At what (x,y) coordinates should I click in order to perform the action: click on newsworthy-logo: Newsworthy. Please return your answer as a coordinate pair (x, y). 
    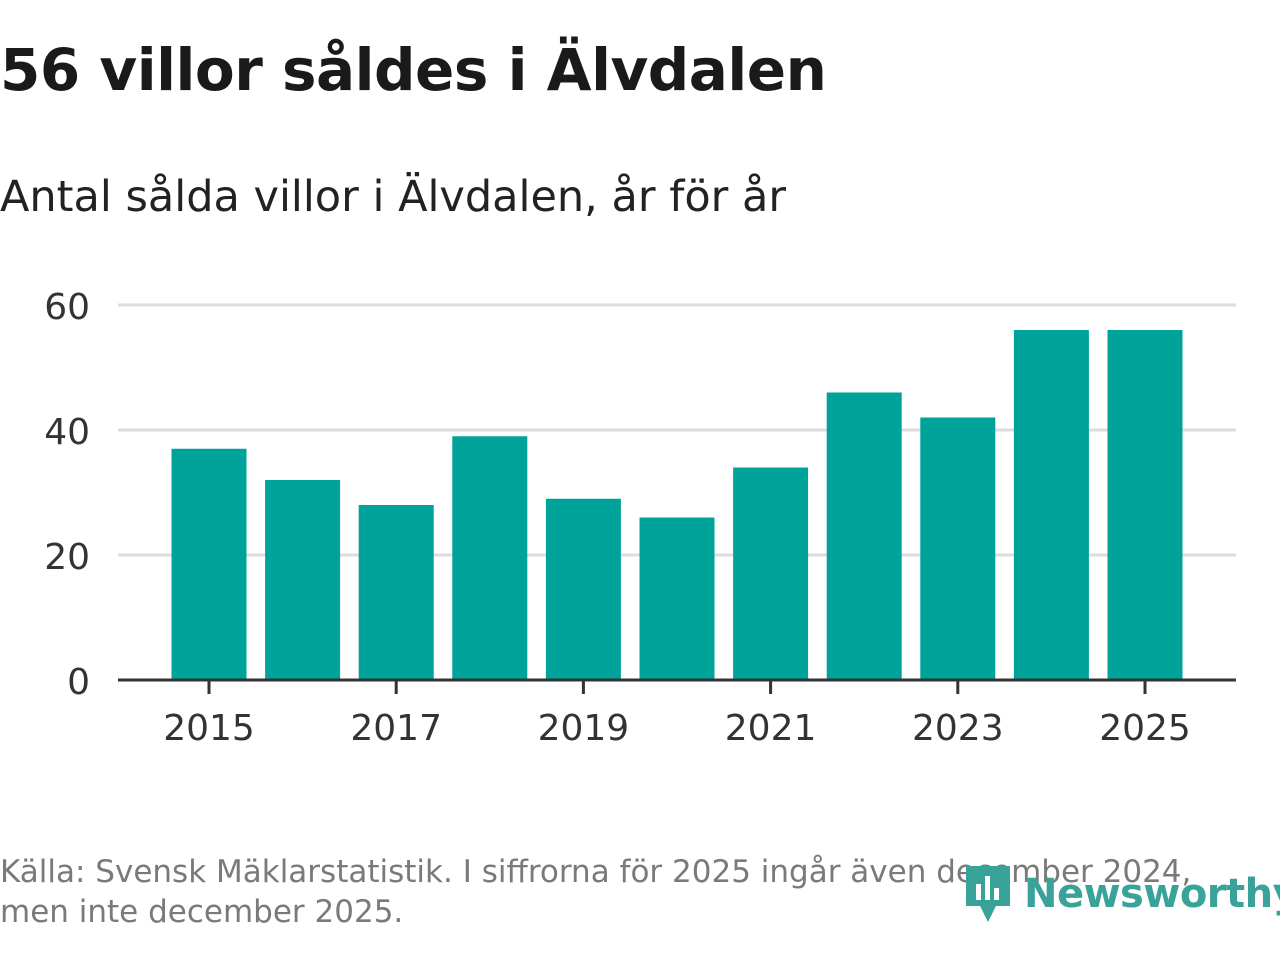
    Looking at the image, I should click on (1121, 894).